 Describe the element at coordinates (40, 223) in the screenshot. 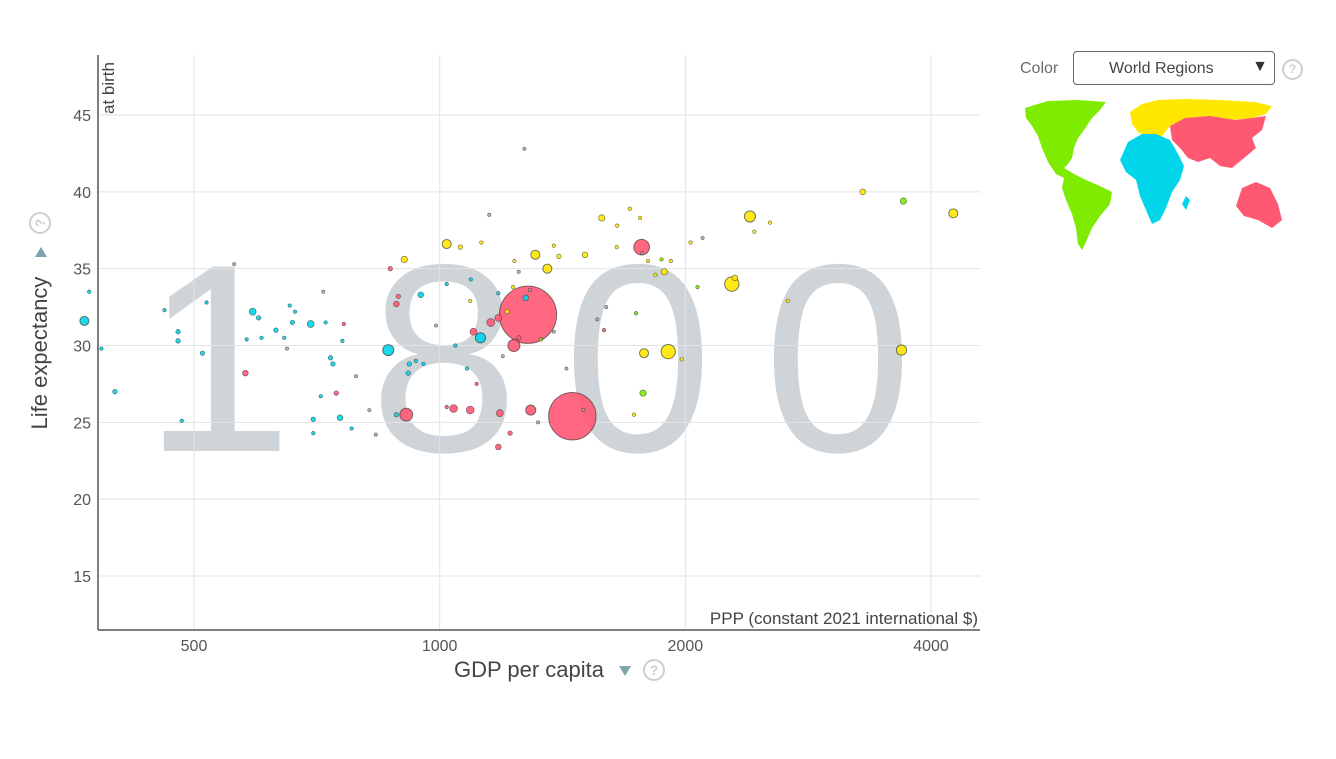

I see `y-axis-help-icon: ?` at that location.